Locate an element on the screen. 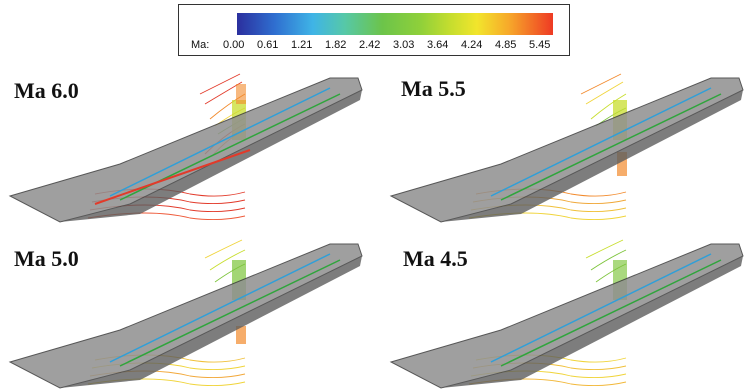 The height and width of the screenshot is (390, 751). panel-label: Ma 4.5 is located at coordinates (435, 258).